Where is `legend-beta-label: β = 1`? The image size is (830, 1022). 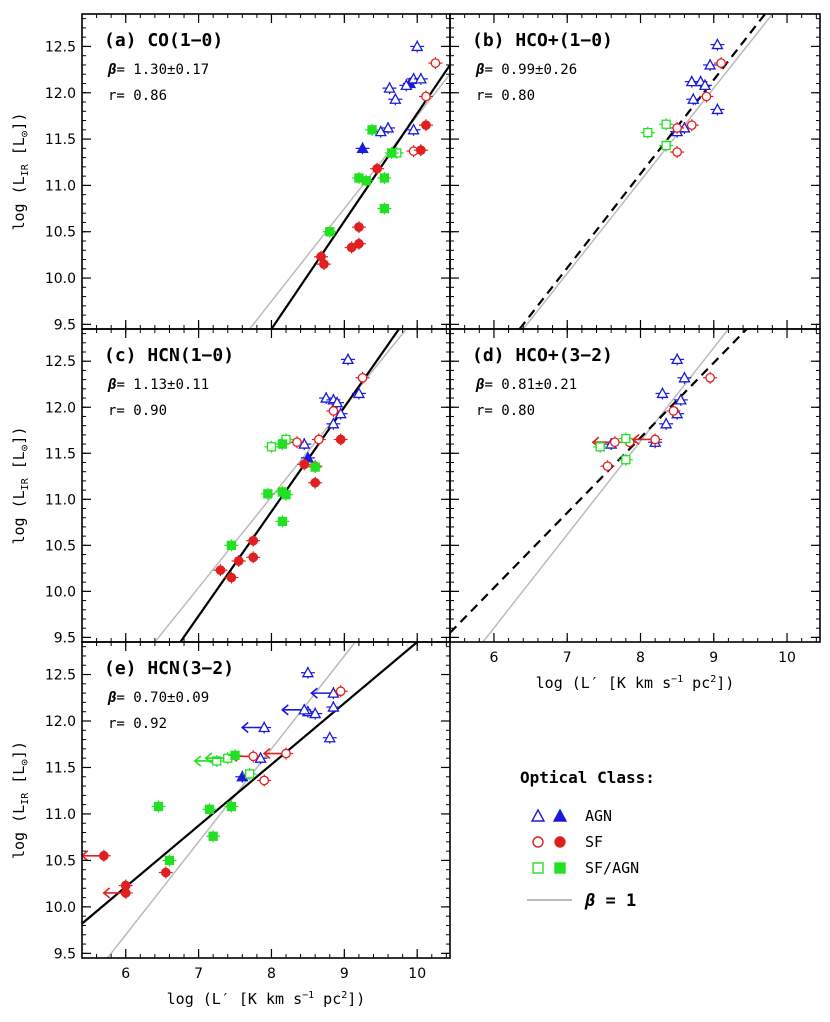
legend-beta-label: β = 1 is located at coordinates (610, 901).